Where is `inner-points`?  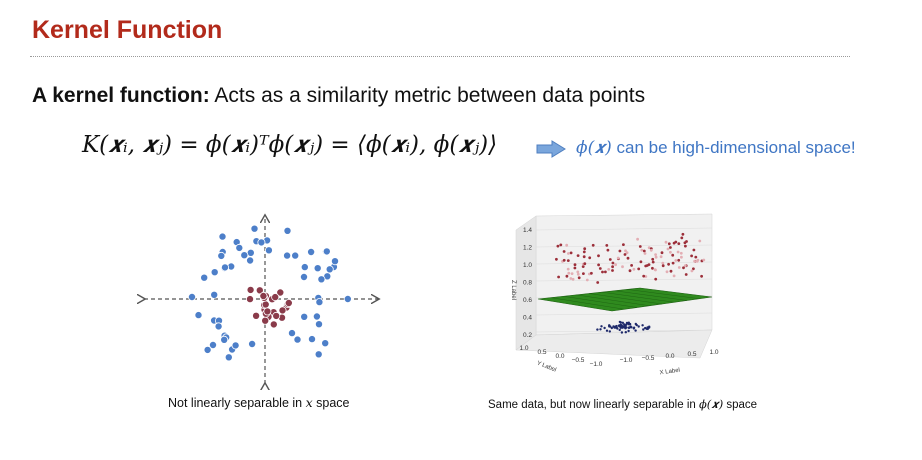
inner-points is located at coordinates (269, 307).